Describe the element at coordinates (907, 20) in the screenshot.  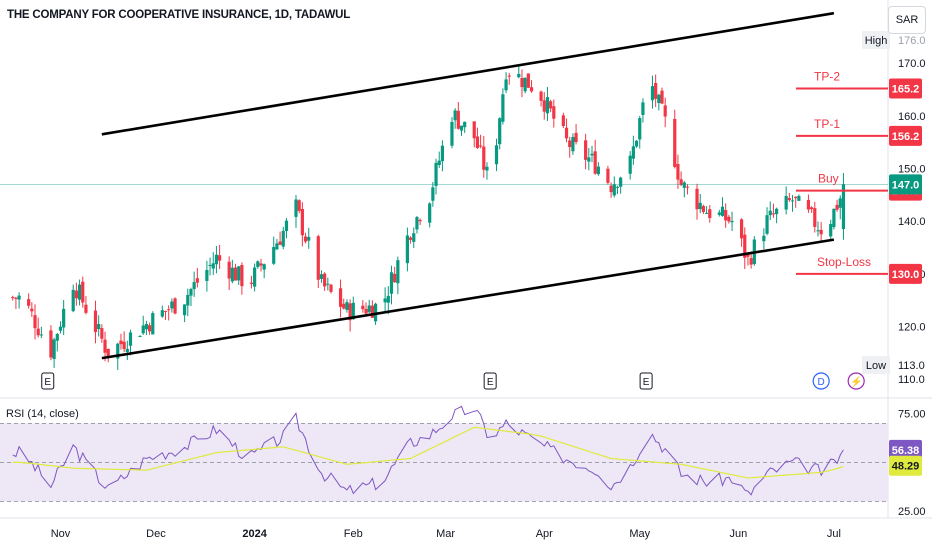
I see `currency-button: SAR` at that location.